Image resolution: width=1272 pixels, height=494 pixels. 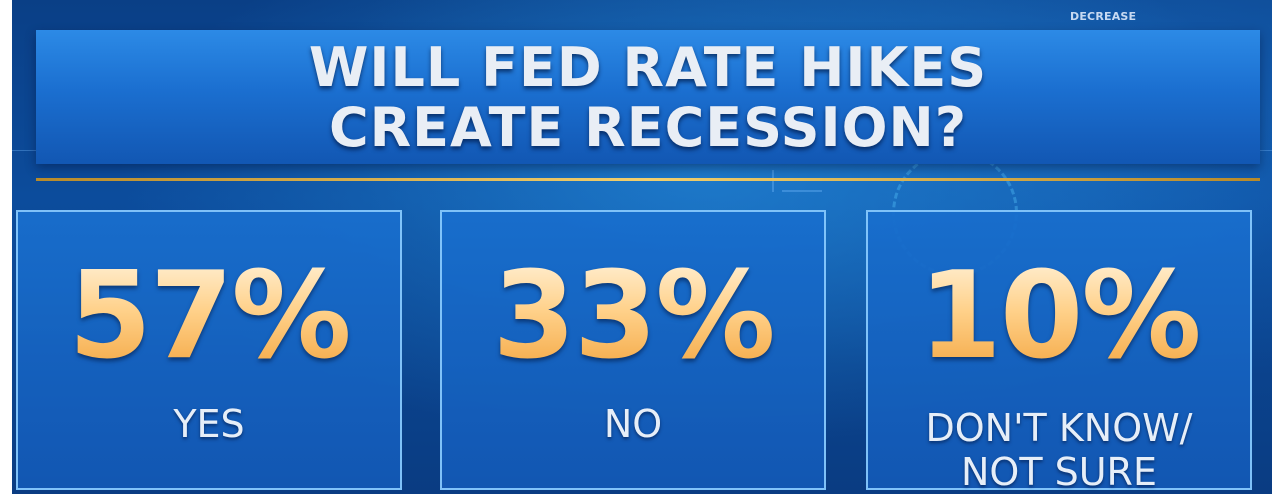 What do you see at coordinates (633, 424) in the screenshot?
I see `result-label: NO` at bounding box center [633, 424].